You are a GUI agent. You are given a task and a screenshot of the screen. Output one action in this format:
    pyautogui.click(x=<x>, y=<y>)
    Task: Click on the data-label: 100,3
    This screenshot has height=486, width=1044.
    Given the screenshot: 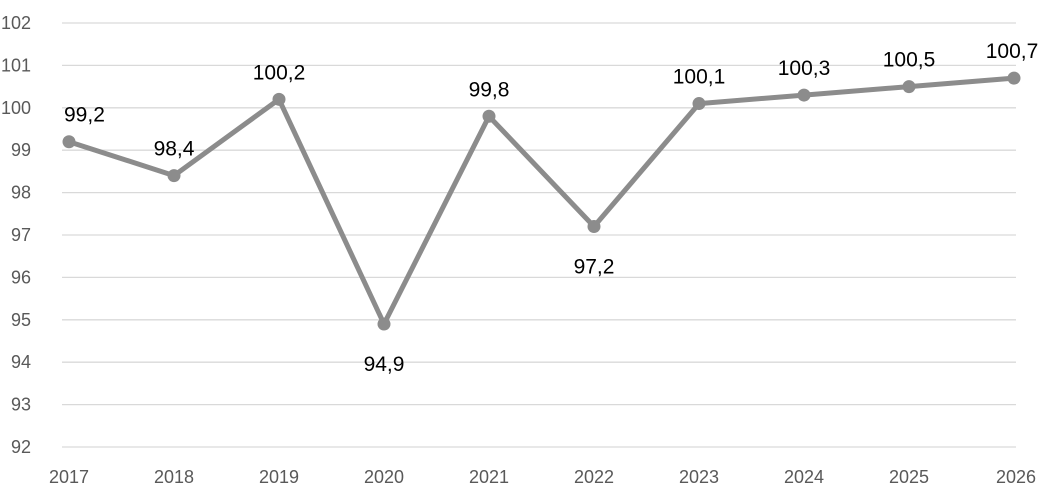 What is the action you would take?
    pyautogui.click(x=804, y=68)
    